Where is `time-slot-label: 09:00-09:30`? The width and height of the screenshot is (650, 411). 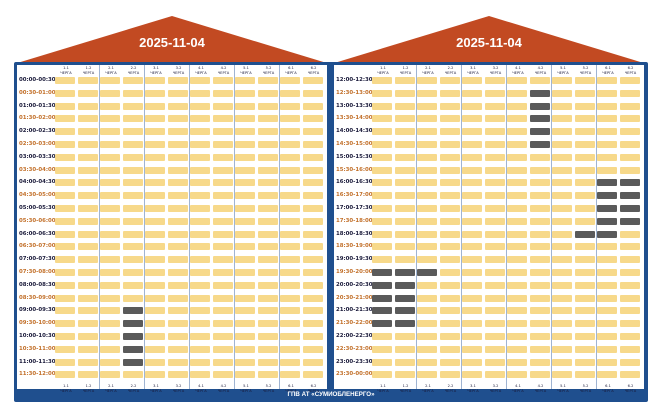
time-slot-label: 09:00-09:30 is located at coordinates (37, 310).